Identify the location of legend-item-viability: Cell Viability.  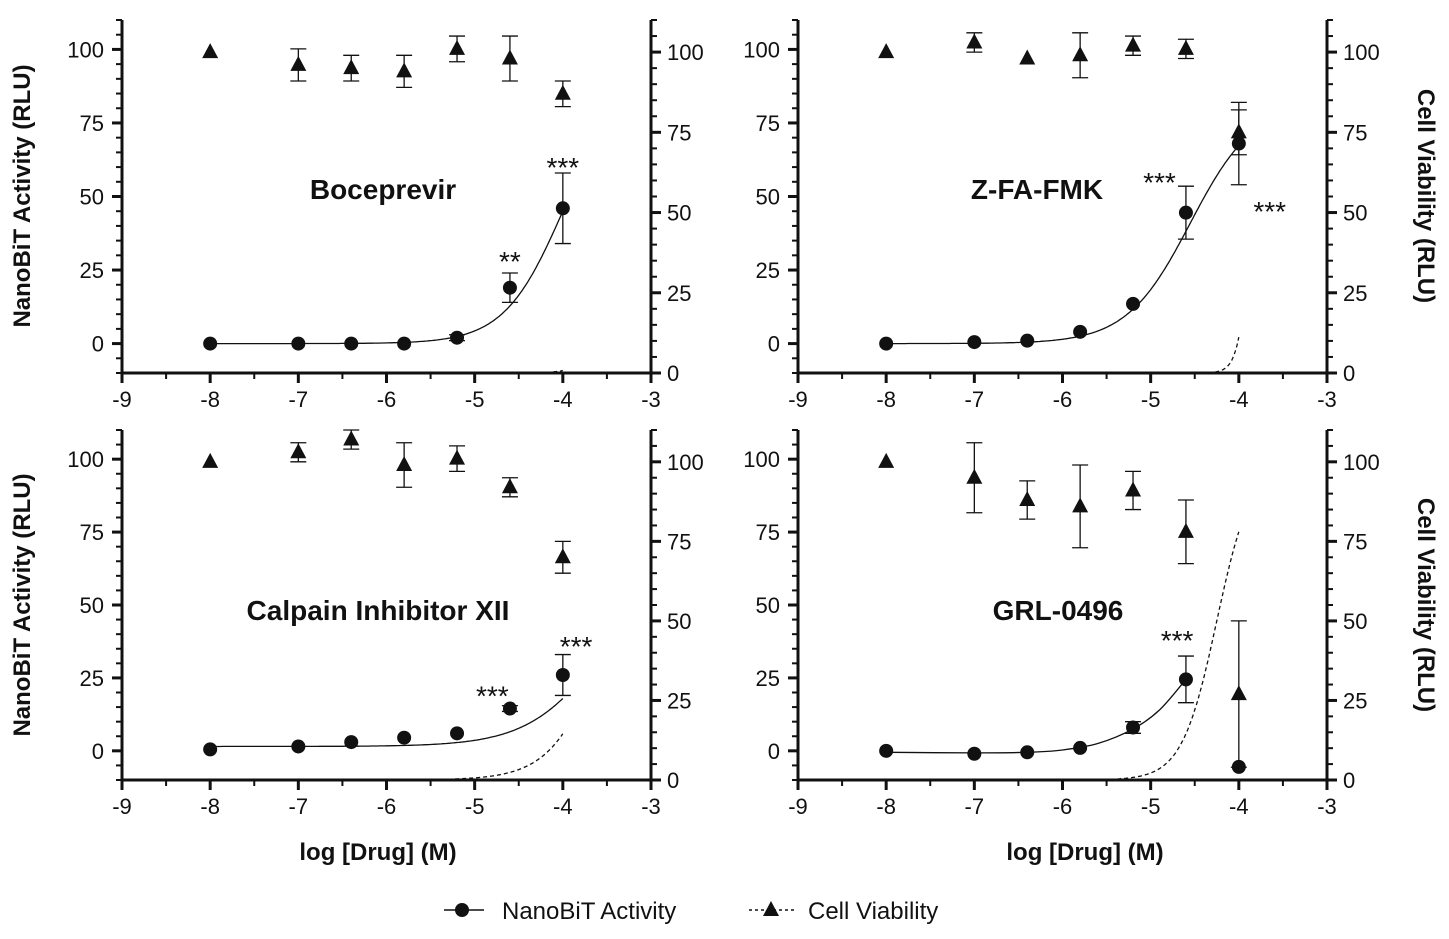
(843, 911).